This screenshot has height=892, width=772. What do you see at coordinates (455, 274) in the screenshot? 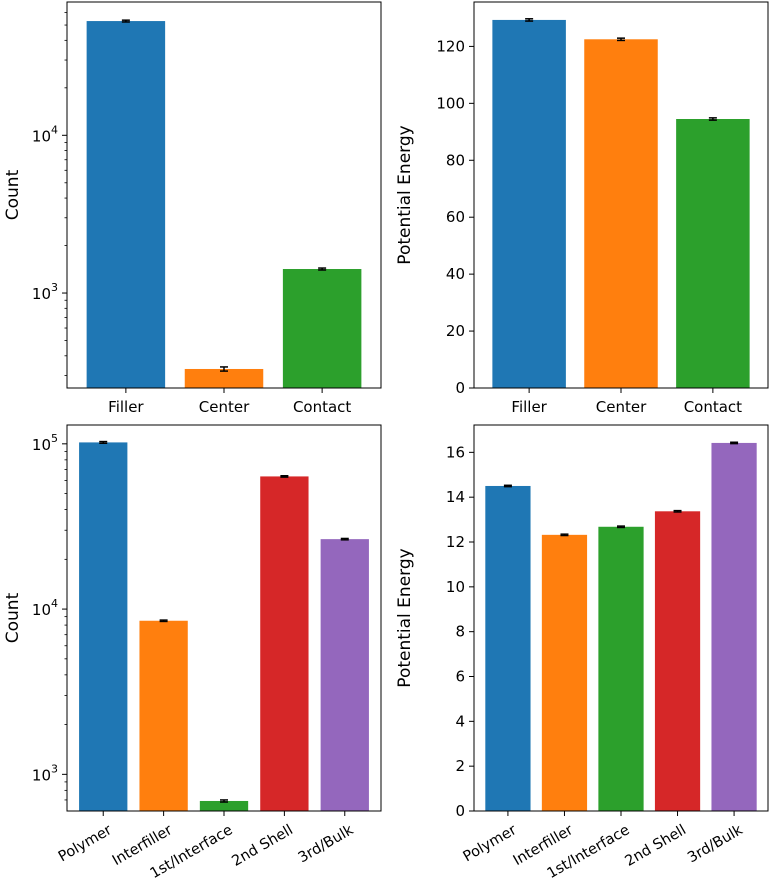
I see `y-tick-label: 40` at bounding box center [455, 274].